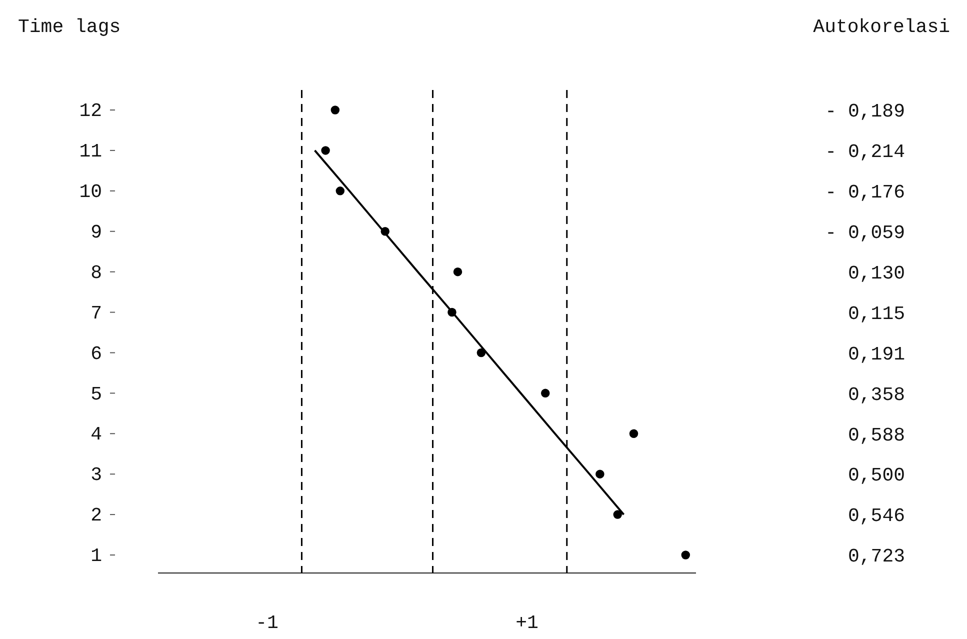 The height and width of the screenshot is (639, 967). What do you see at coordinates (876, 313) in the screenshot?
I see `data-label: 0,115` at bounding box center [876, 313].